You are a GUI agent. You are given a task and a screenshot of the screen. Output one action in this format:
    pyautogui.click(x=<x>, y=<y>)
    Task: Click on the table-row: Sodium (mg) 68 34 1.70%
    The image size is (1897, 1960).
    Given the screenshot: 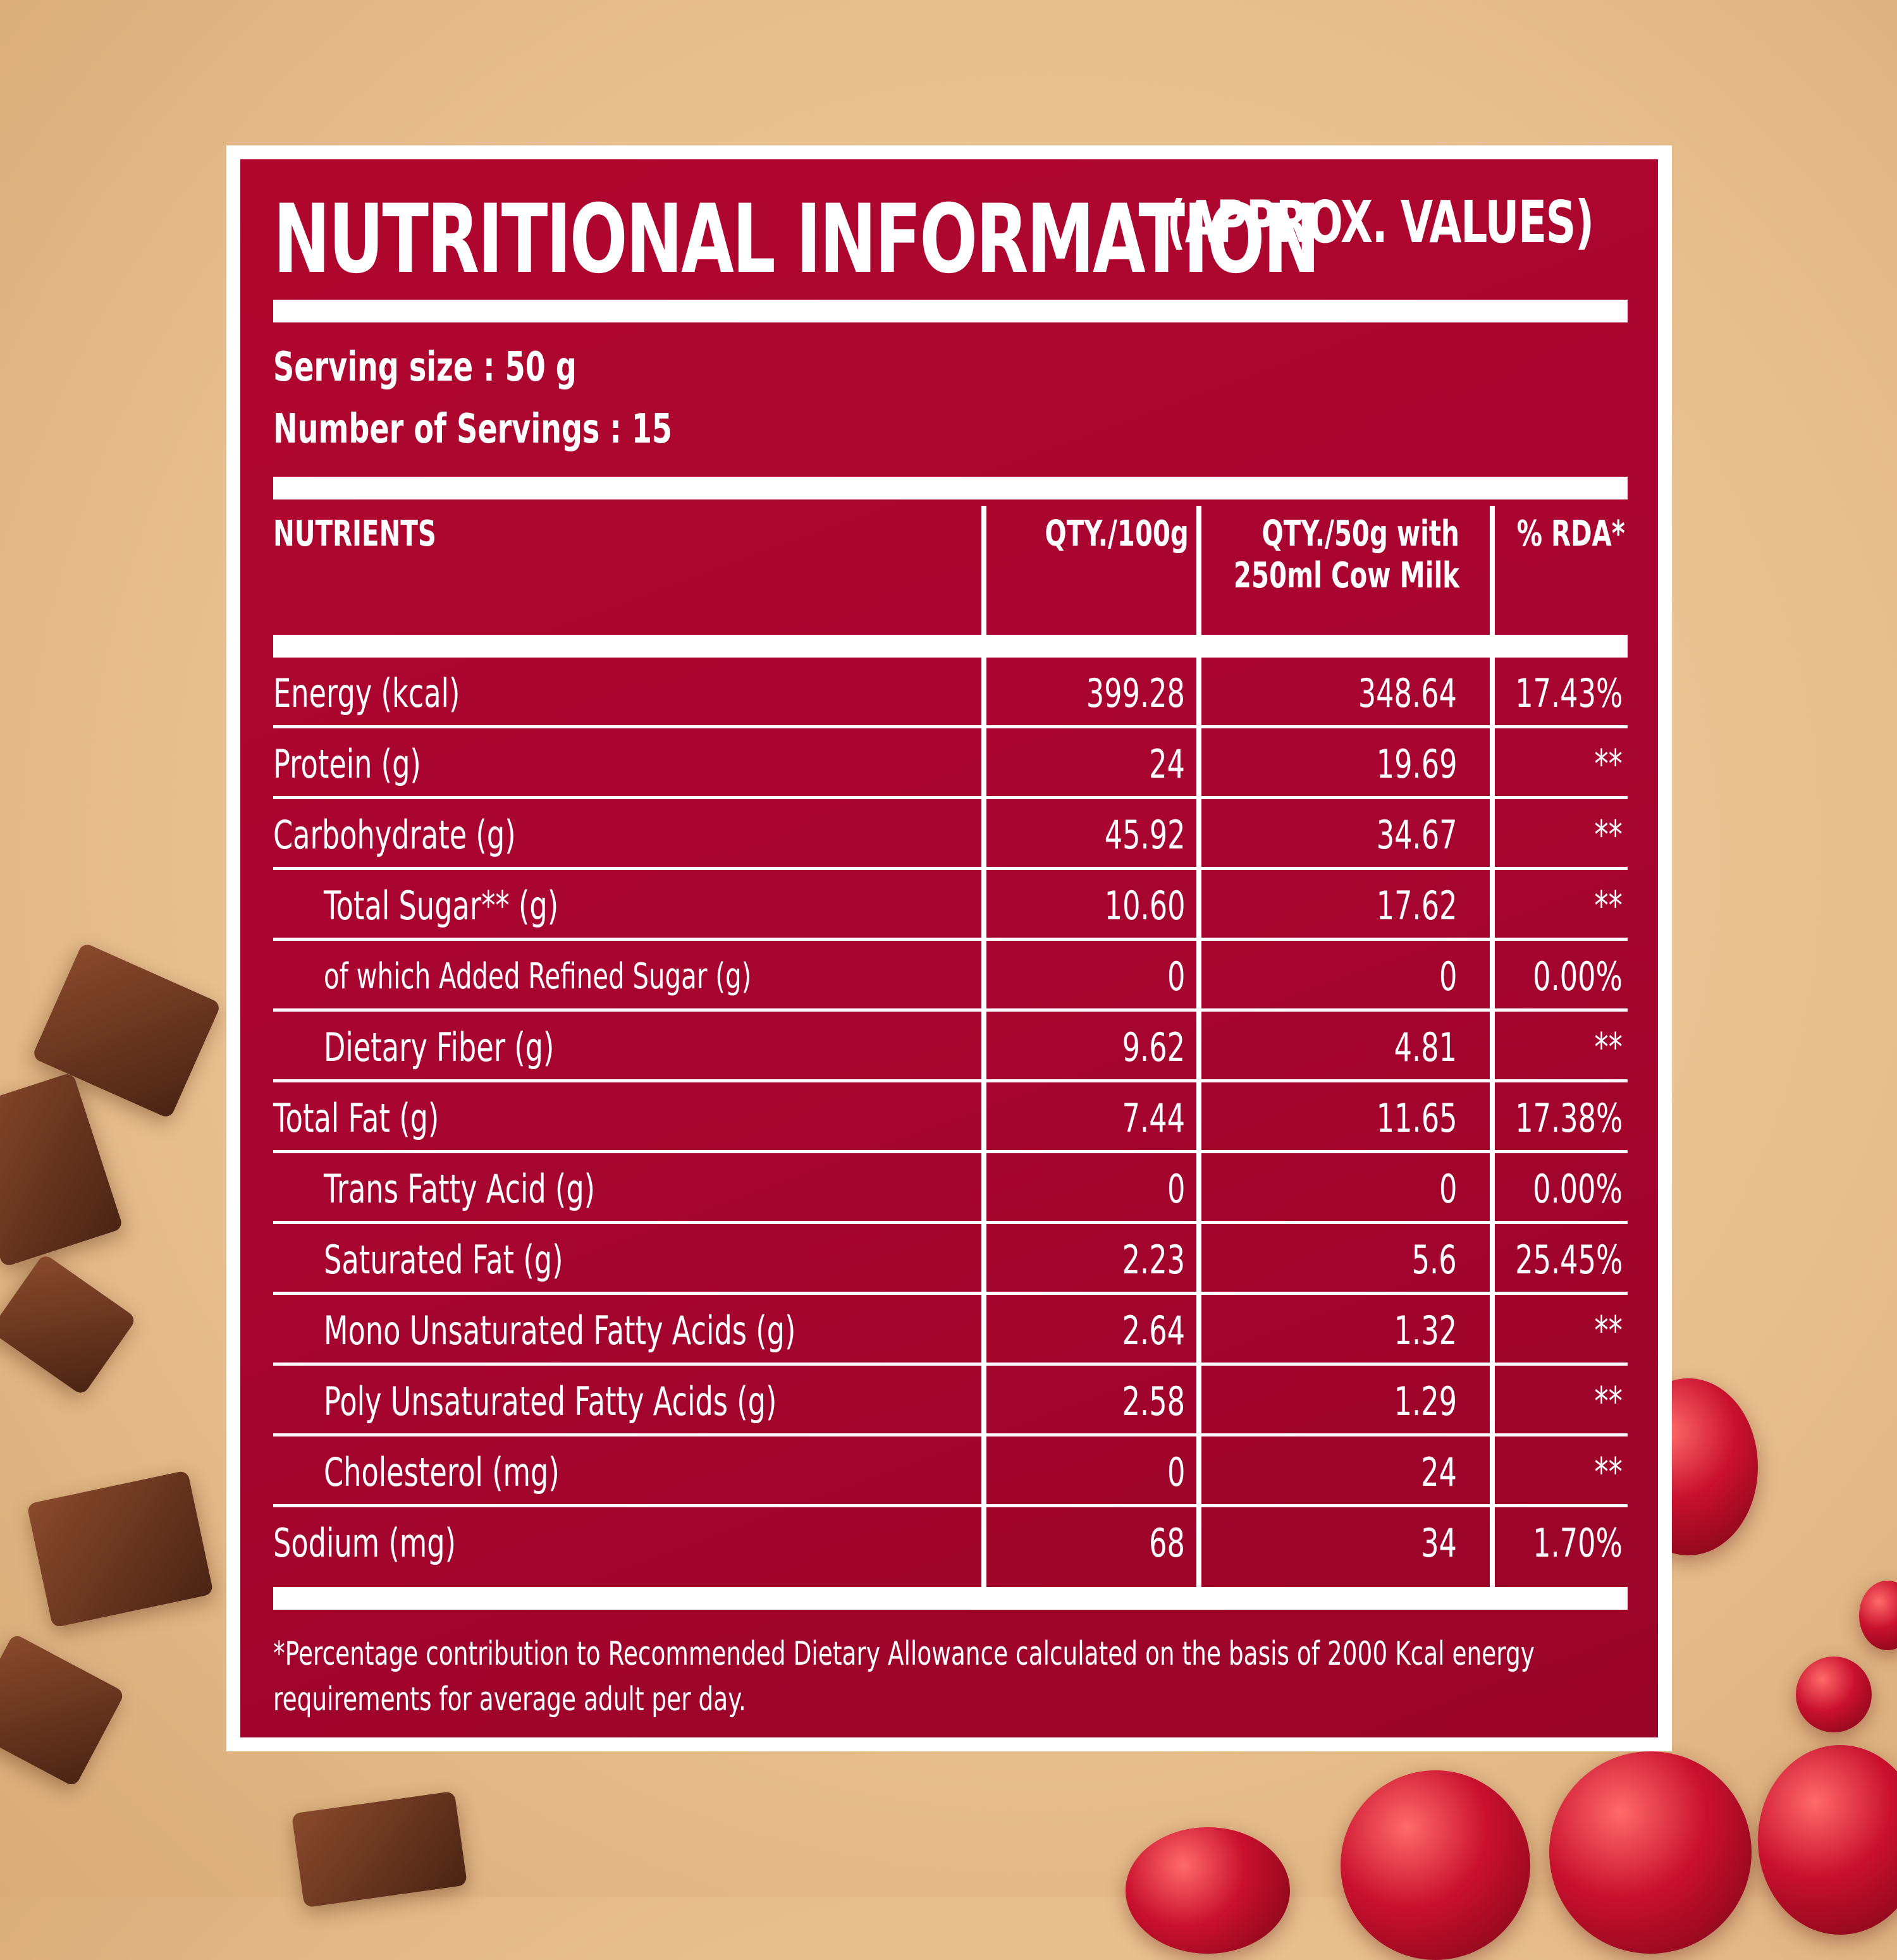 What is the action you would take?
    pyautogui.click(x=950, y=1542)
    